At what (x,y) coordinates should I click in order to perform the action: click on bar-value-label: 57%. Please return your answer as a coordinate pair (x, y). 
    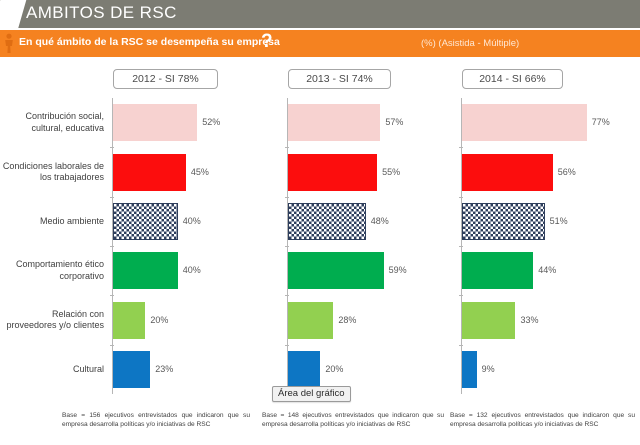
    Looking at the image, I should click on (394, 122).